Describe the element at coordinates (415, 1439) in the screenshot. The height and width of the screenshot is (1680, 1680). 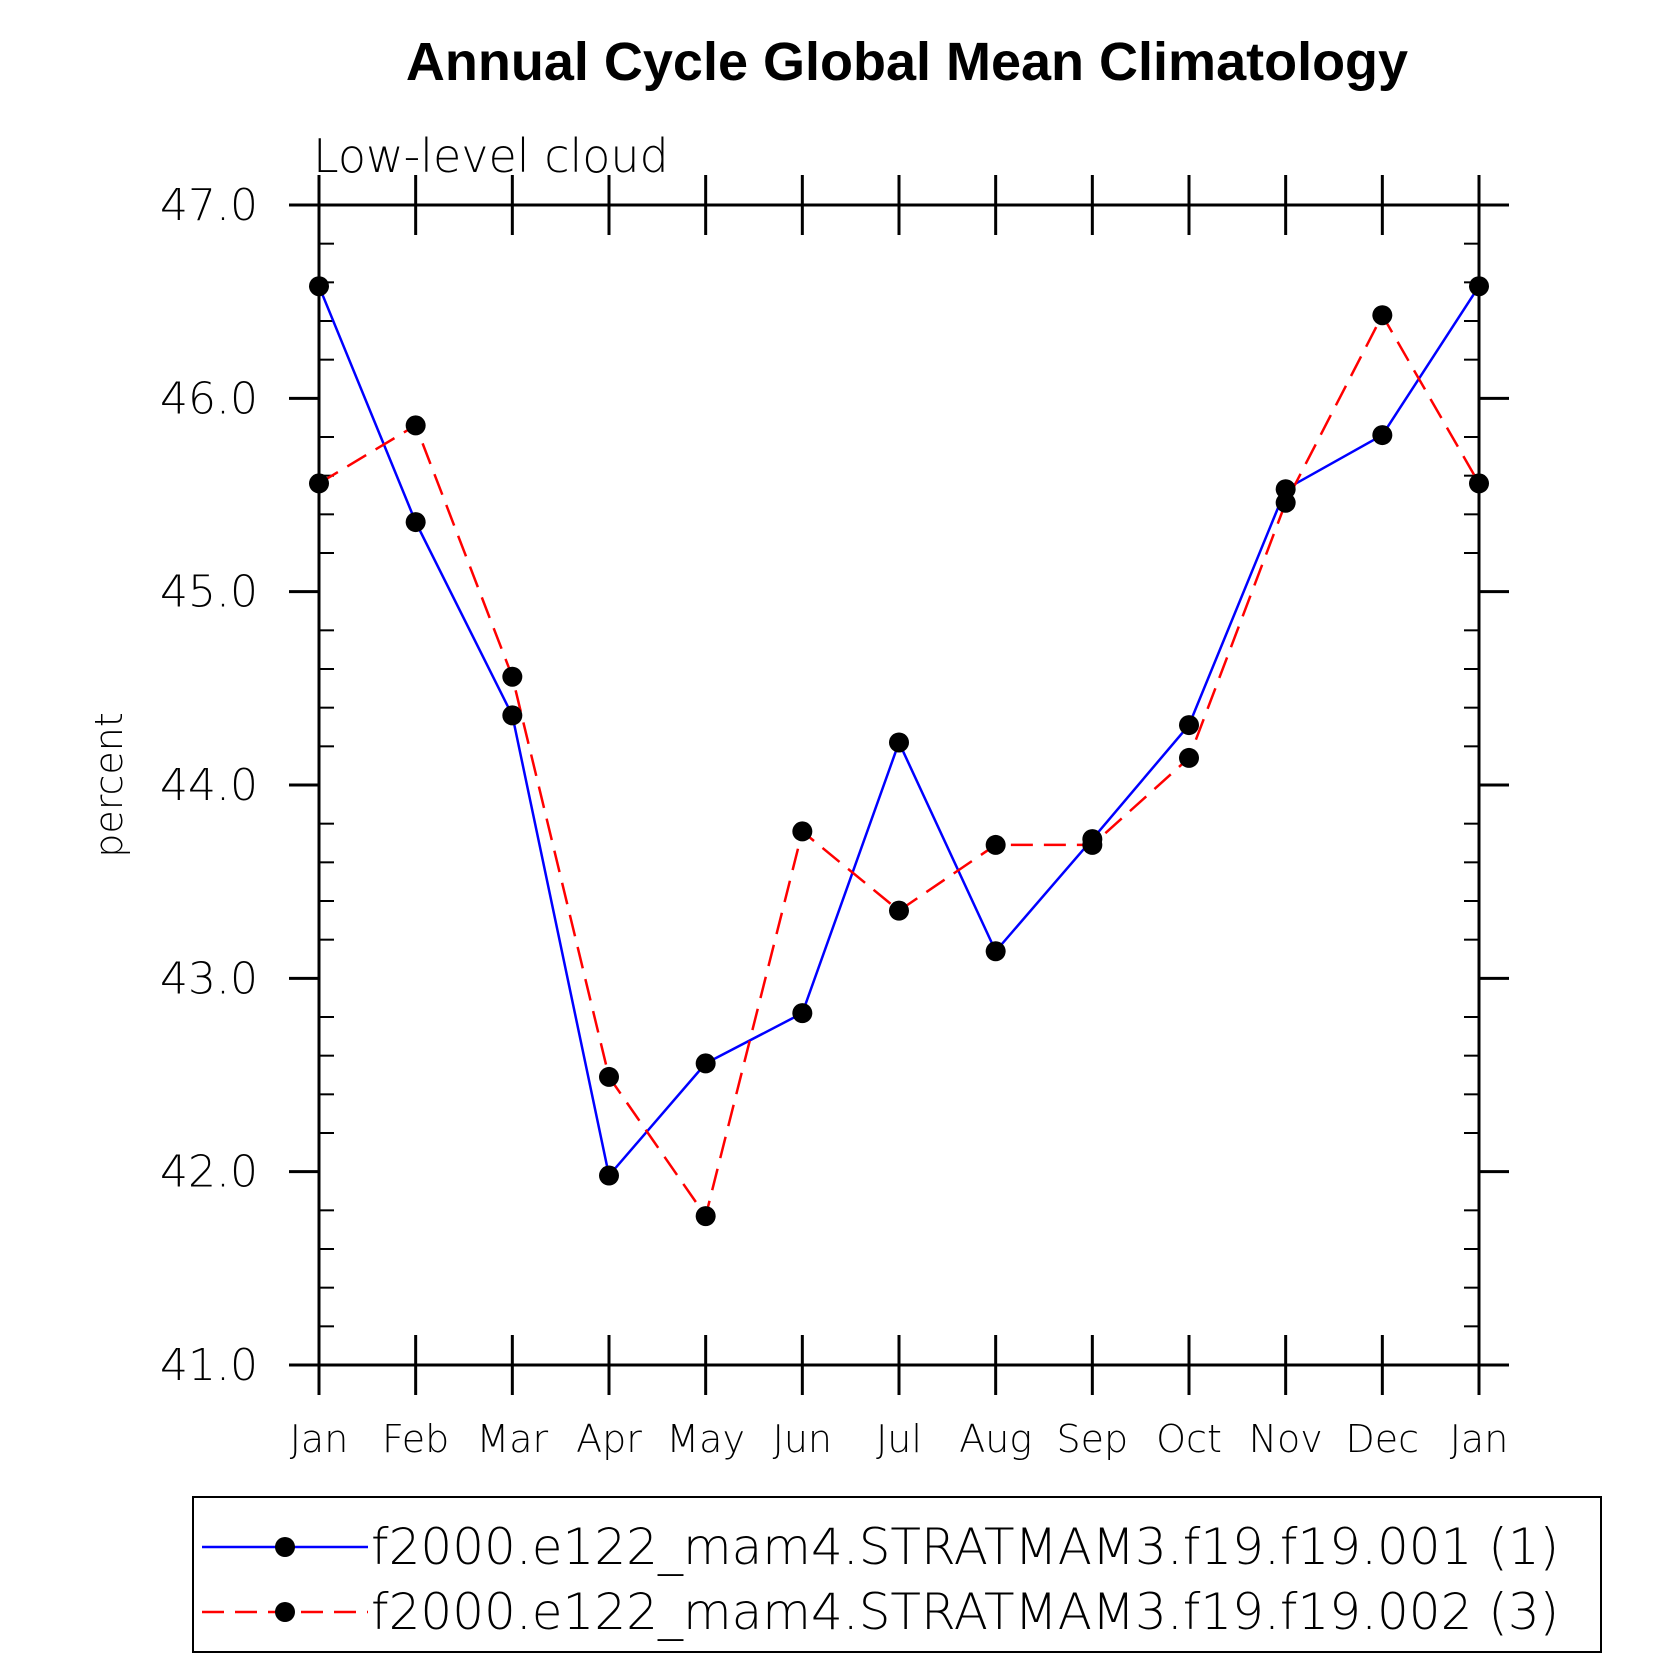
I see `x-tick-label: Feb` at that location.